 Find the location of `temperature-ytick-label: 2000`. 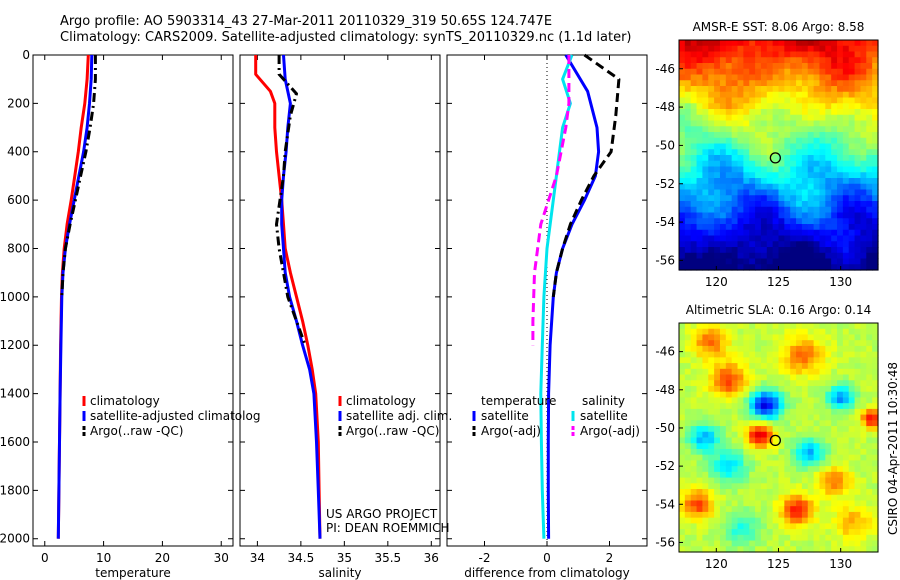

temperature-ytick-label: 2000 is located at coordinates (15, 539).